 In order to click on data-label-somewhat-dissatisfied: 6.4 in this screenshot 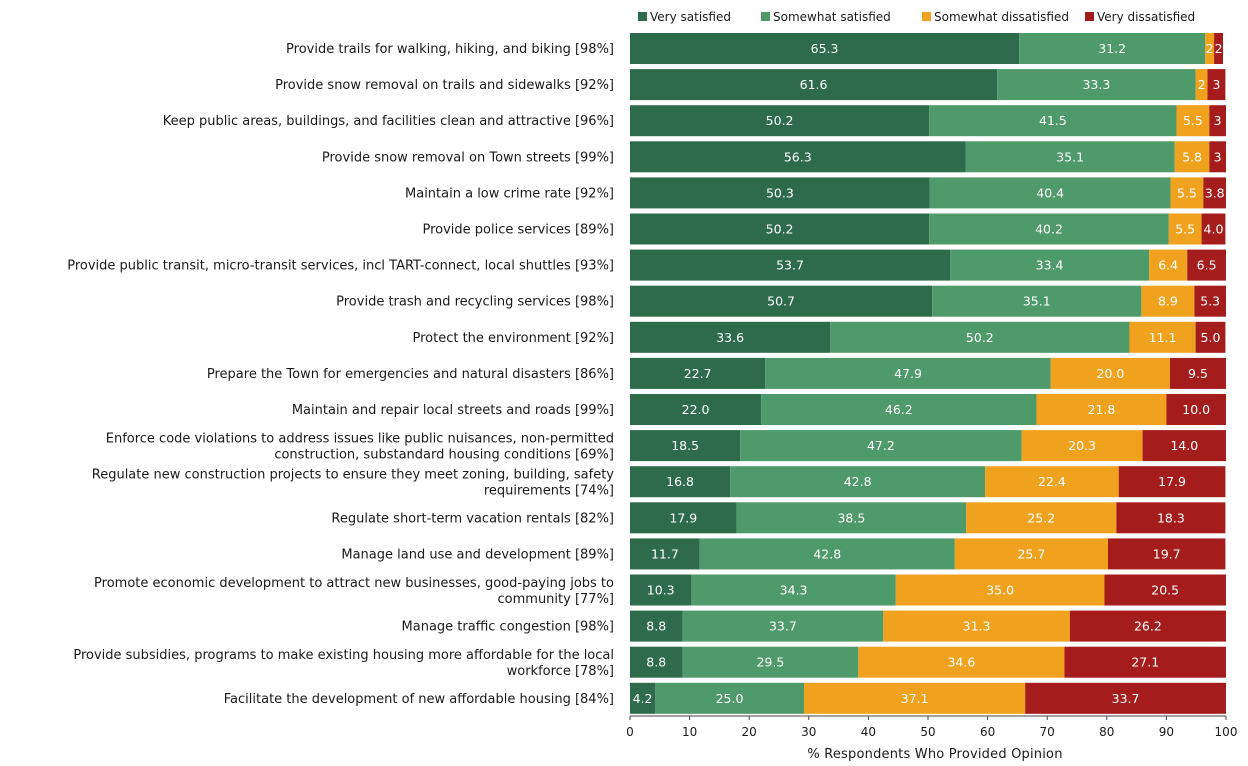, I will do `click(1168, 265)`.